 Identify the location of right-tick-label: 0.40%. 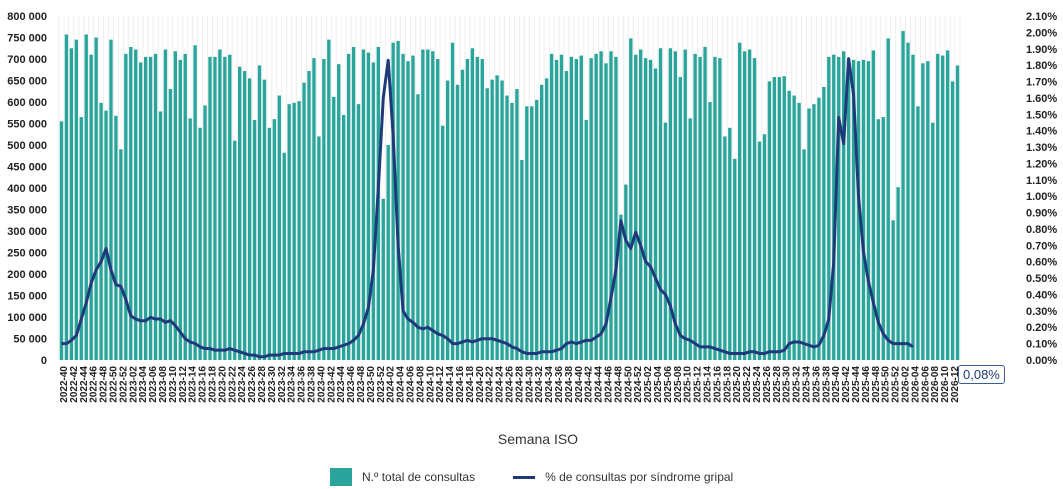
(1041, 295).